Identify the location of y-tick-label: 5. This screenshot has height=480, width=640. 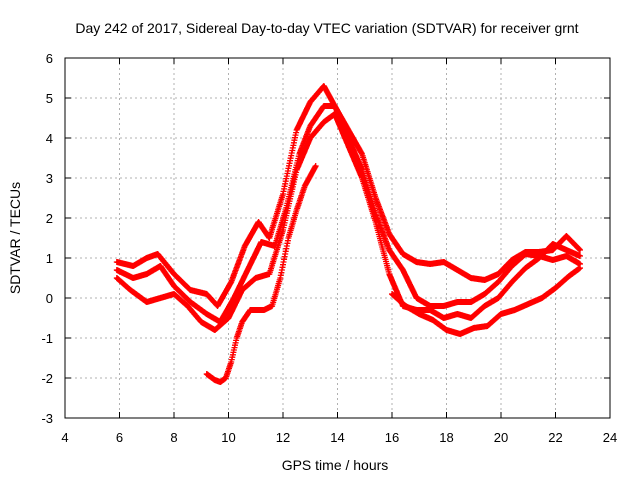
(49, 98).